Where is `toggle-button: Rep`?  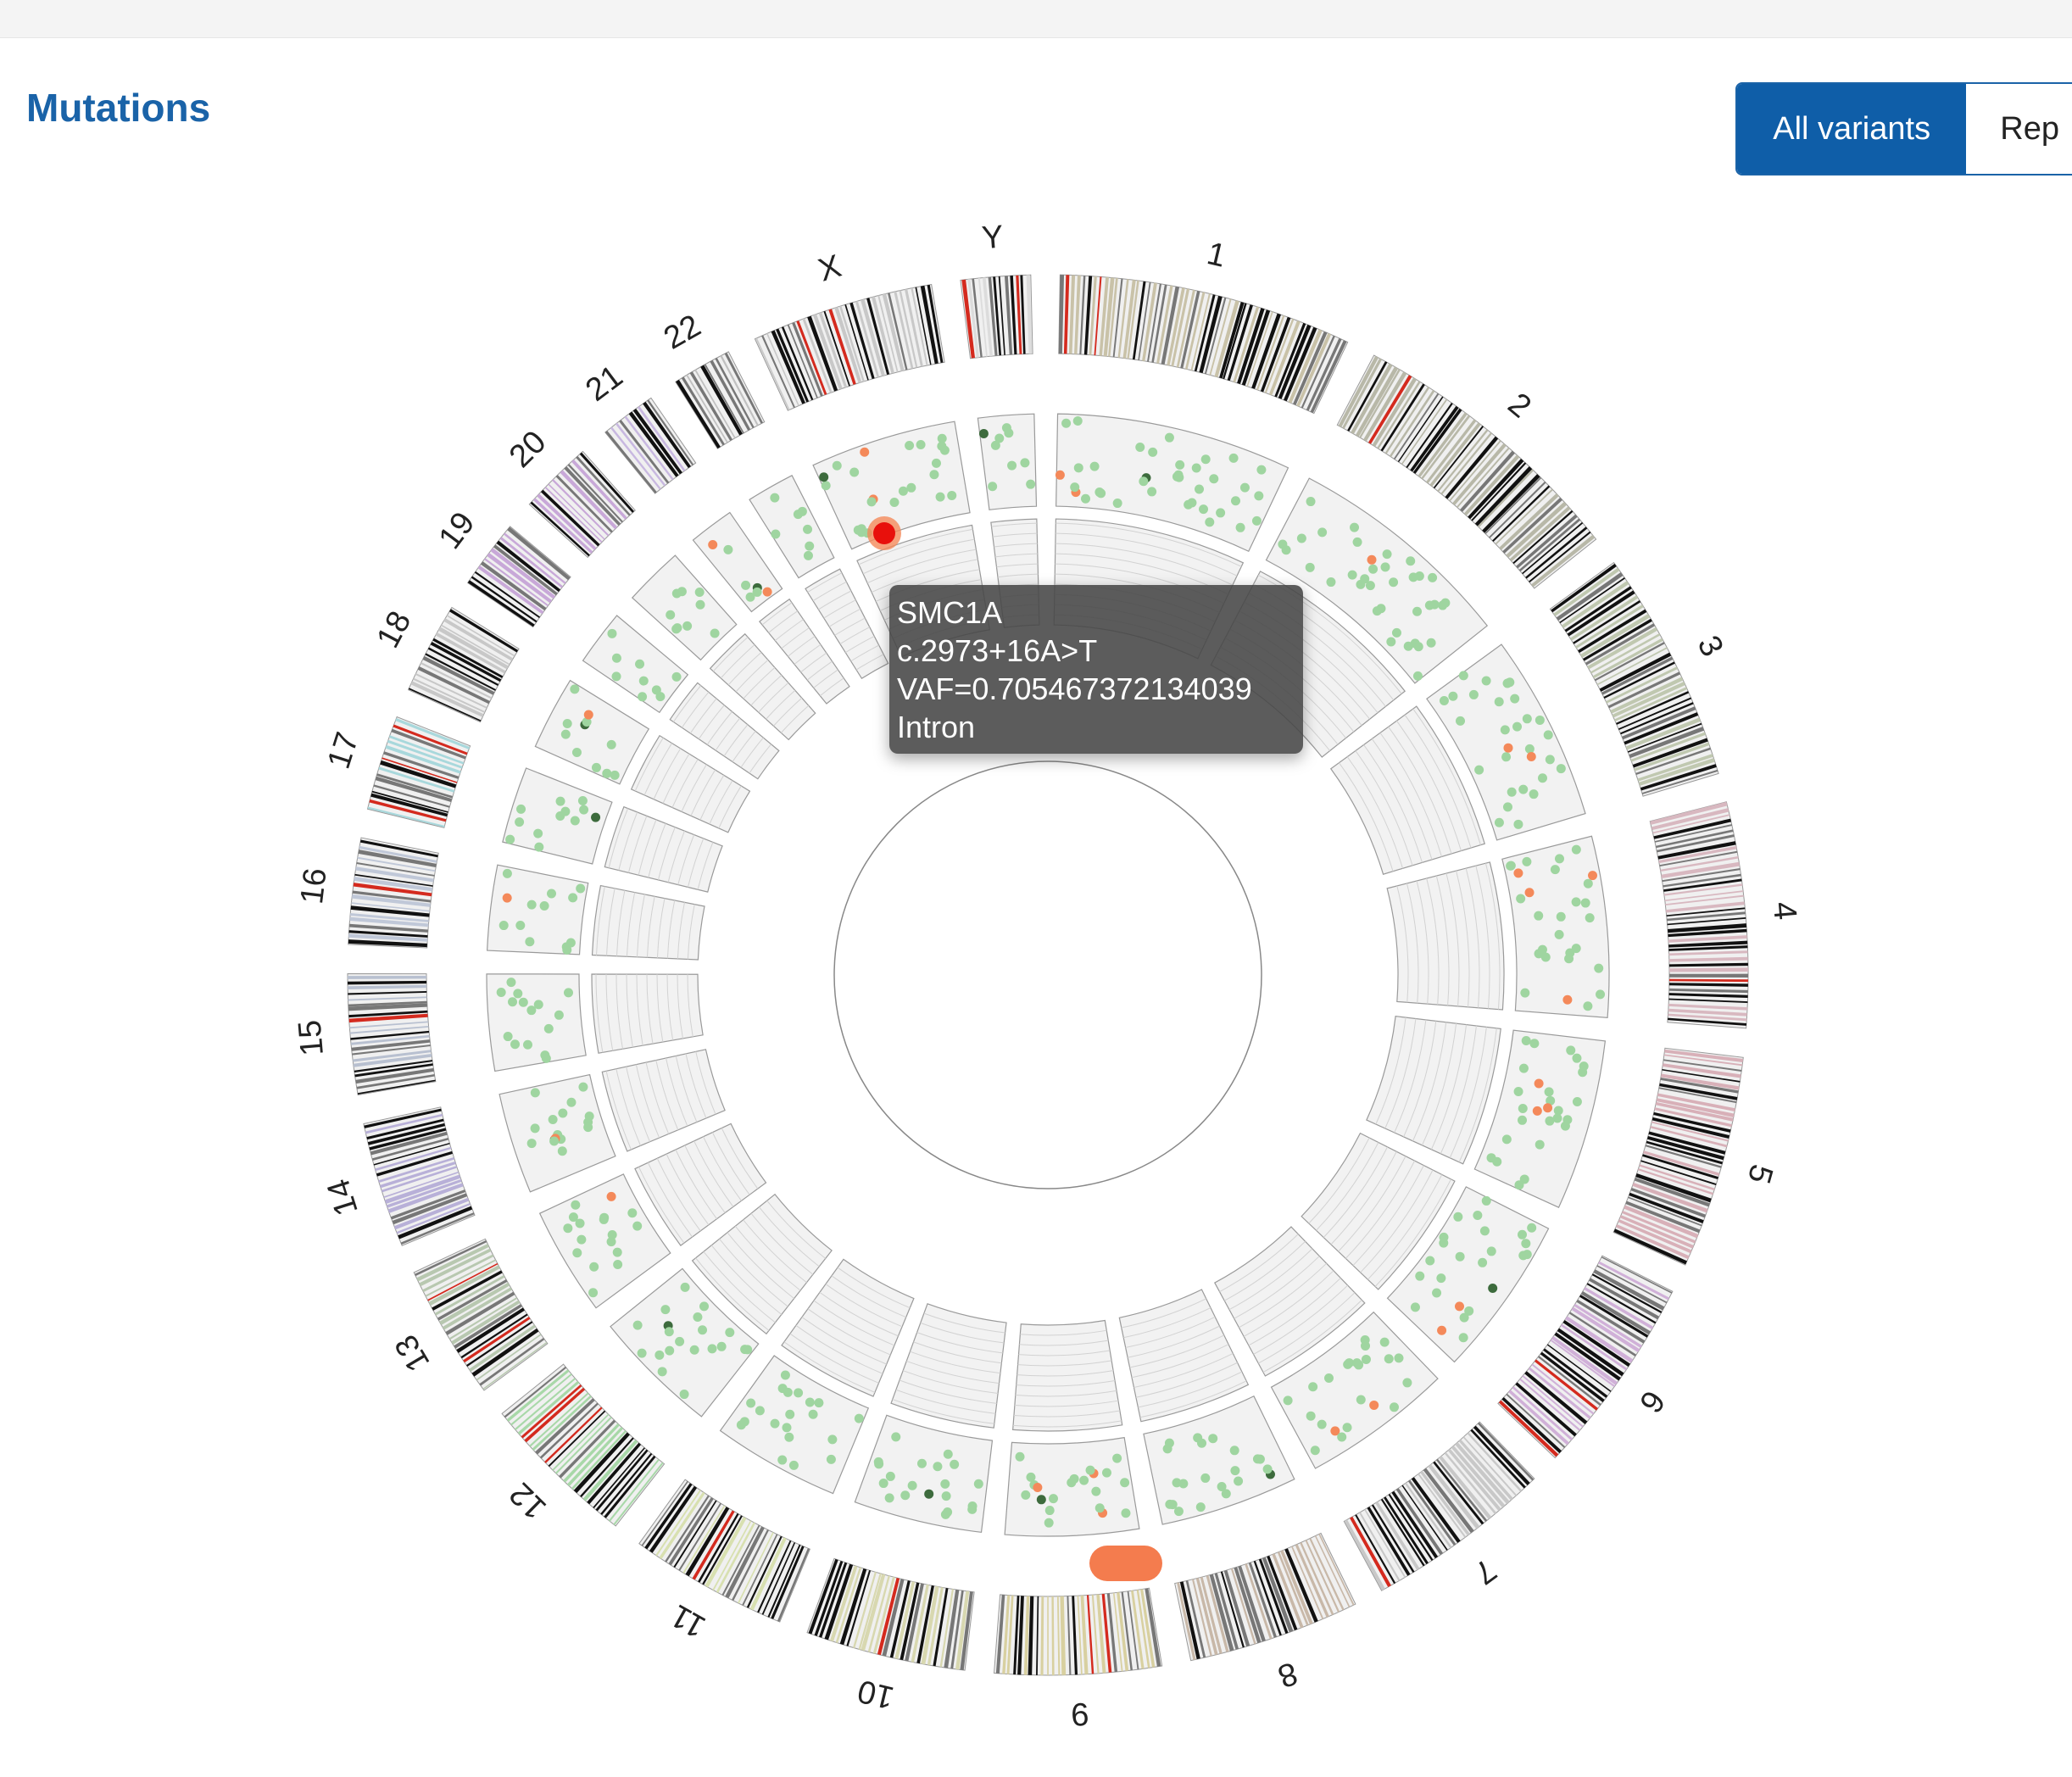 toggle-button: Rep is located at coordinates (2019, 129).